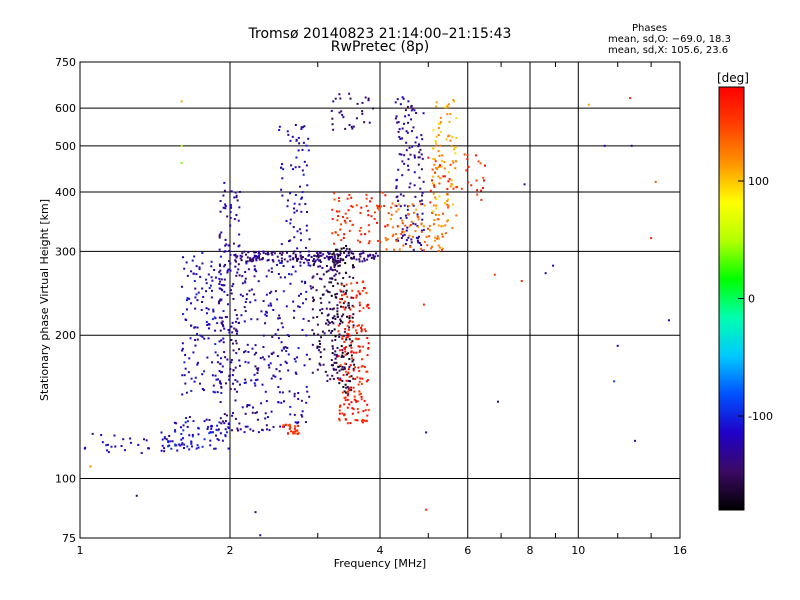 This screenshot has height=600, width=800. What do you see at coordinates (65, 146) in the screenshot?
I see `y-tick-label: 500` at bounding box center [65, 146].